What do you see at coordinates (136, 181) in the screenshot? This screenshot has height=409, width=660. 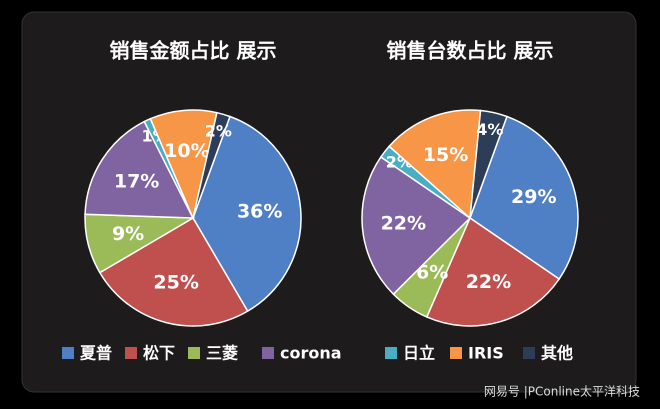 I see `data-label: 17%` at bounding box center [136, 181].